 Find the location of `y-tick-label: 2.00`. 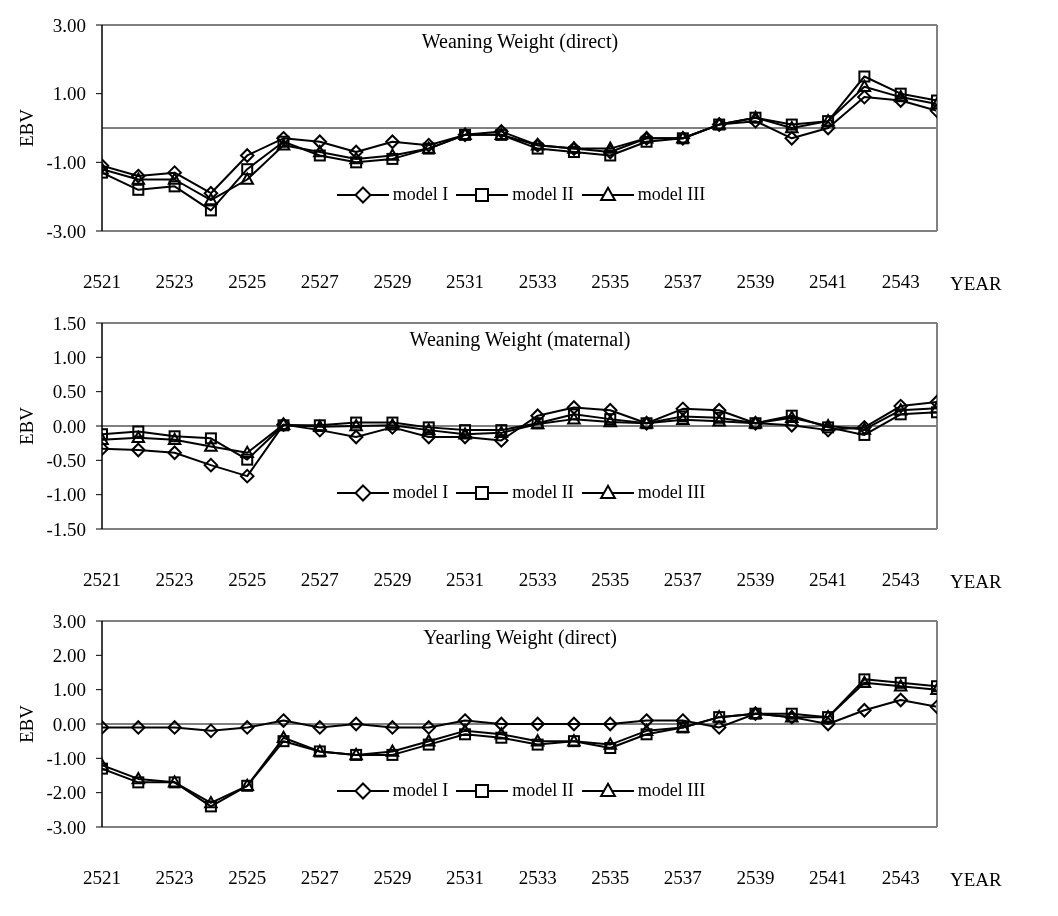

y-tick-label: 2.00 is located at coordinates (69, 656).